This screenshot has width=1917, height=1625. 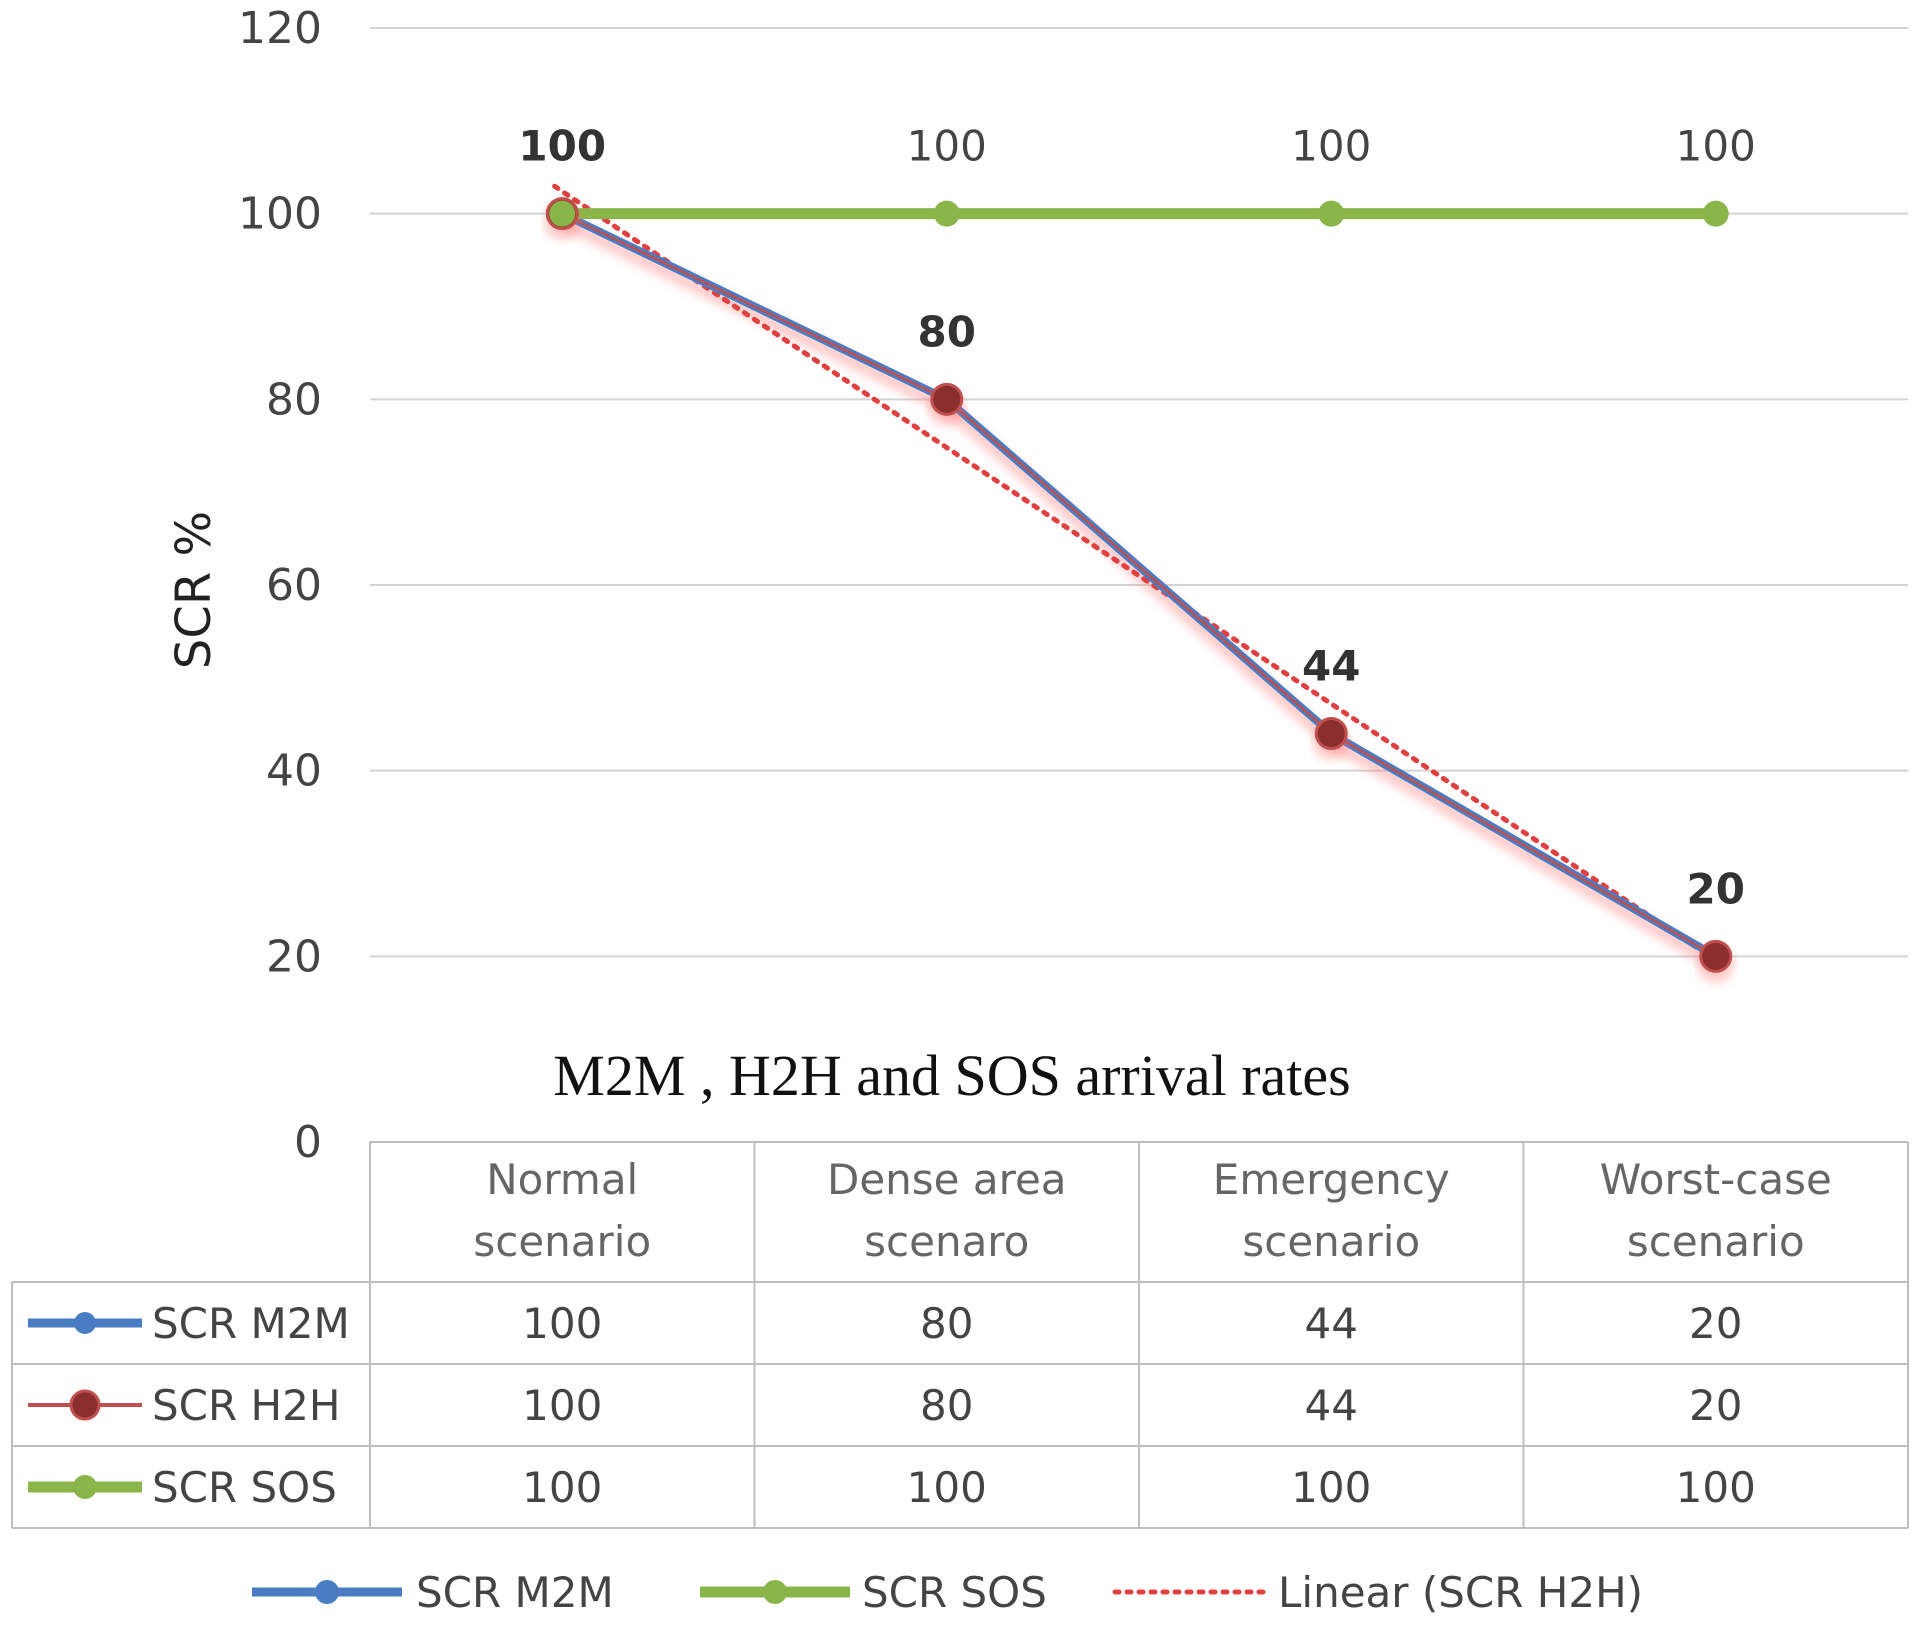 I want to click on y-tick-80: 80, so click(x=294, y=399).